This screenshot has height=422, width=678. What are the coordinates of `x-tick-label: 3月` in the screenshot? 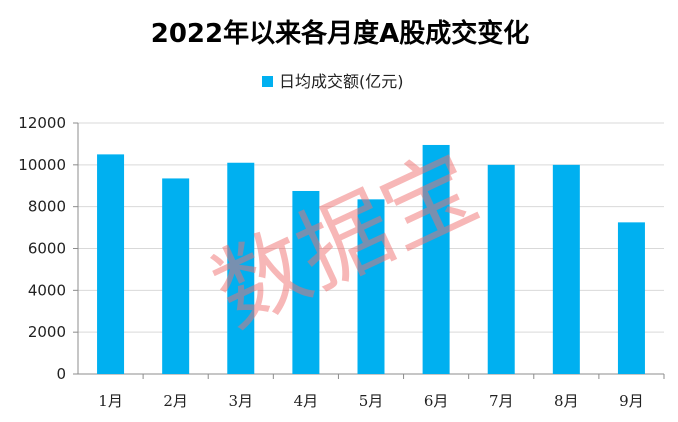 It's located at (241, 401).